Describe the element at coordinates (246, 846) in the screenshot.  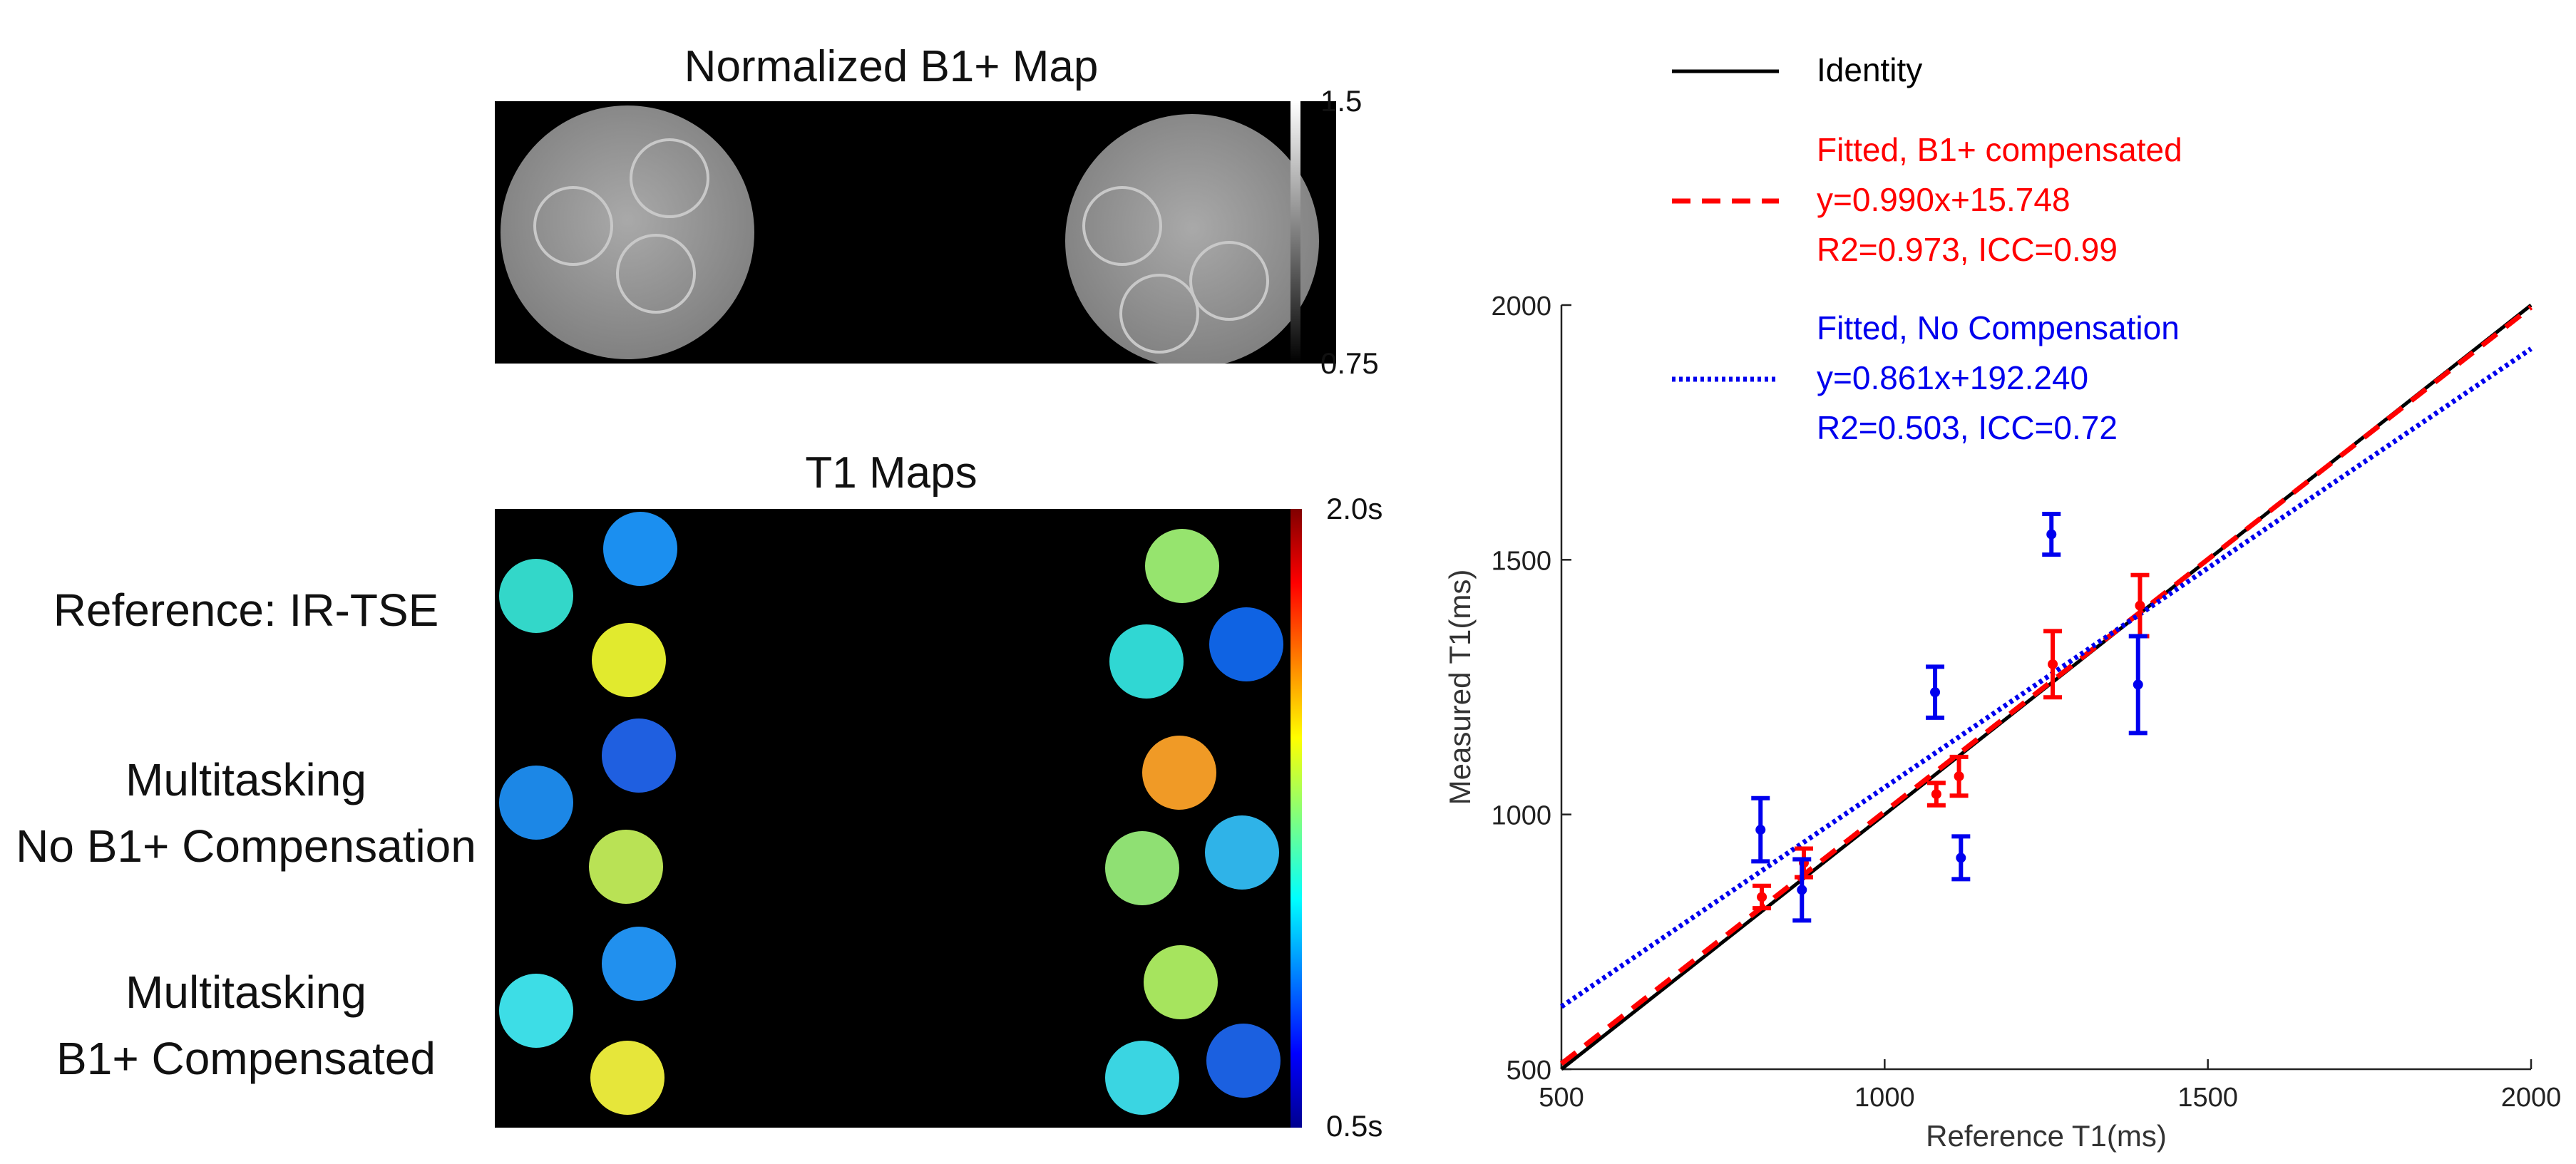
I see `row-label-line: No B1+ Compensation` at that location.